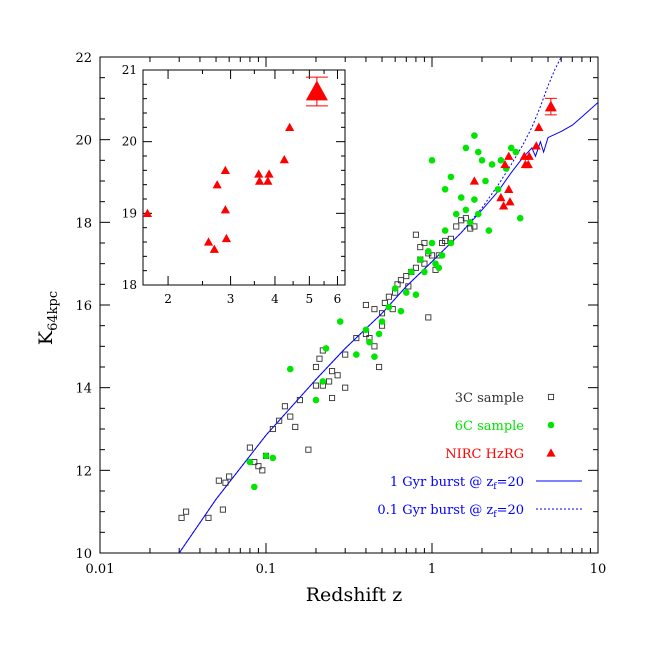 The height and width of the screenshot is (659, 654). I want to click on inset-plot-data, so click(235, 164).